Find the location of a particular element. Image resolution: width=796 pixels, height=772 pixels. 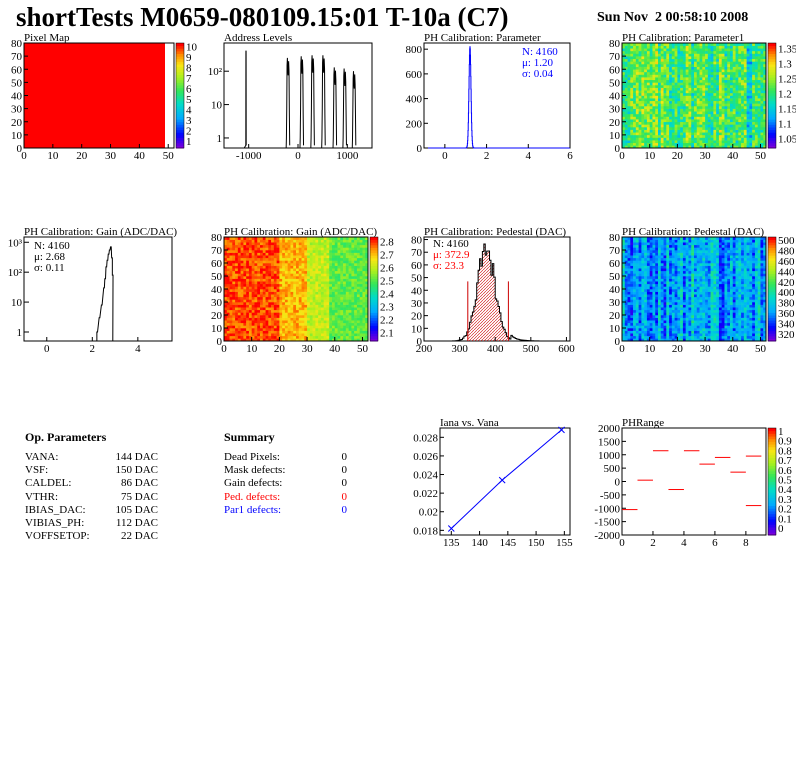

x-tick-label: 0 is located at coordinates (298, 156).